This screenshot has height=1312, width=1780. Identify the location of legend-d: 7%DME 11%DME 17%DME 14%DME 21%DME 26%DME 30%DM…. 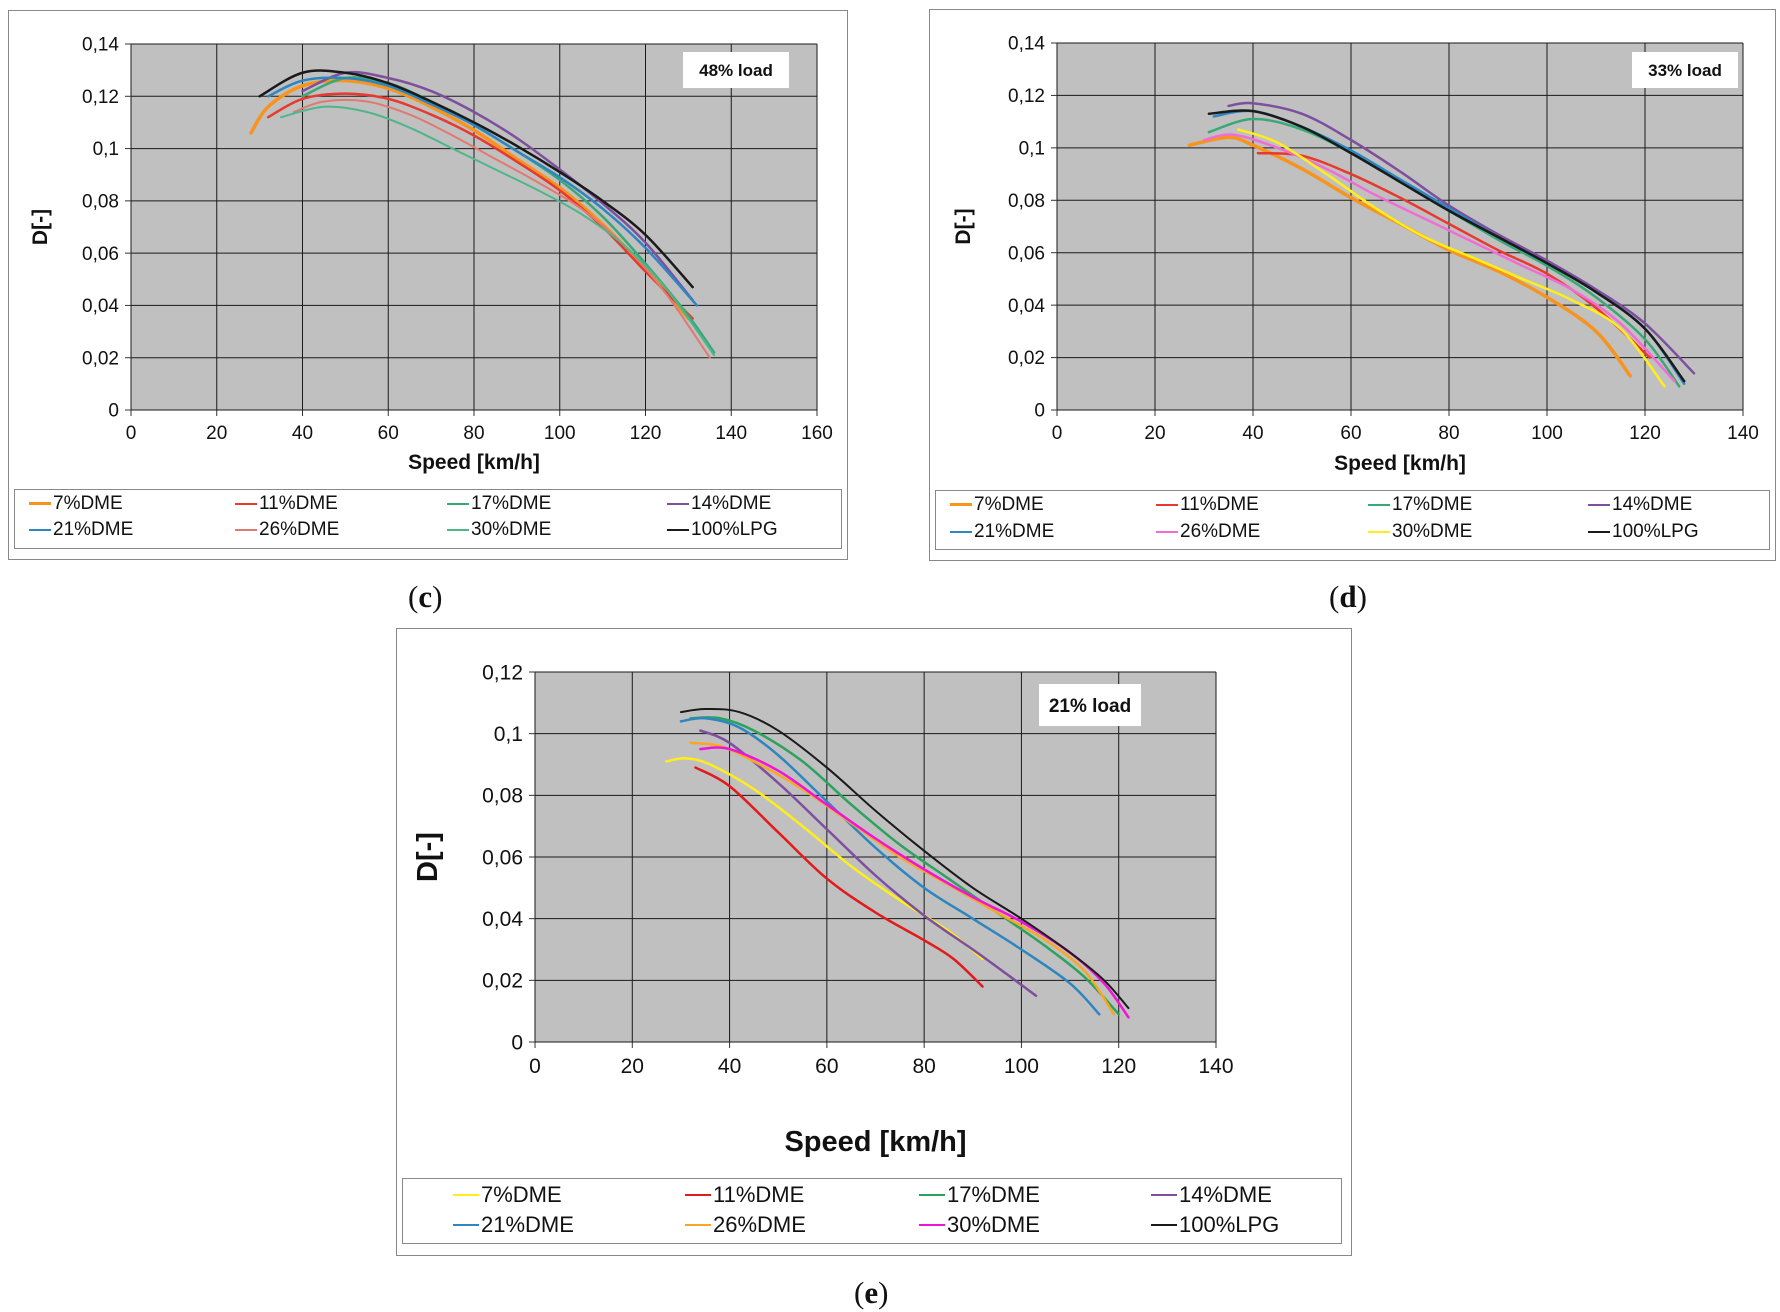
(1352, 520).